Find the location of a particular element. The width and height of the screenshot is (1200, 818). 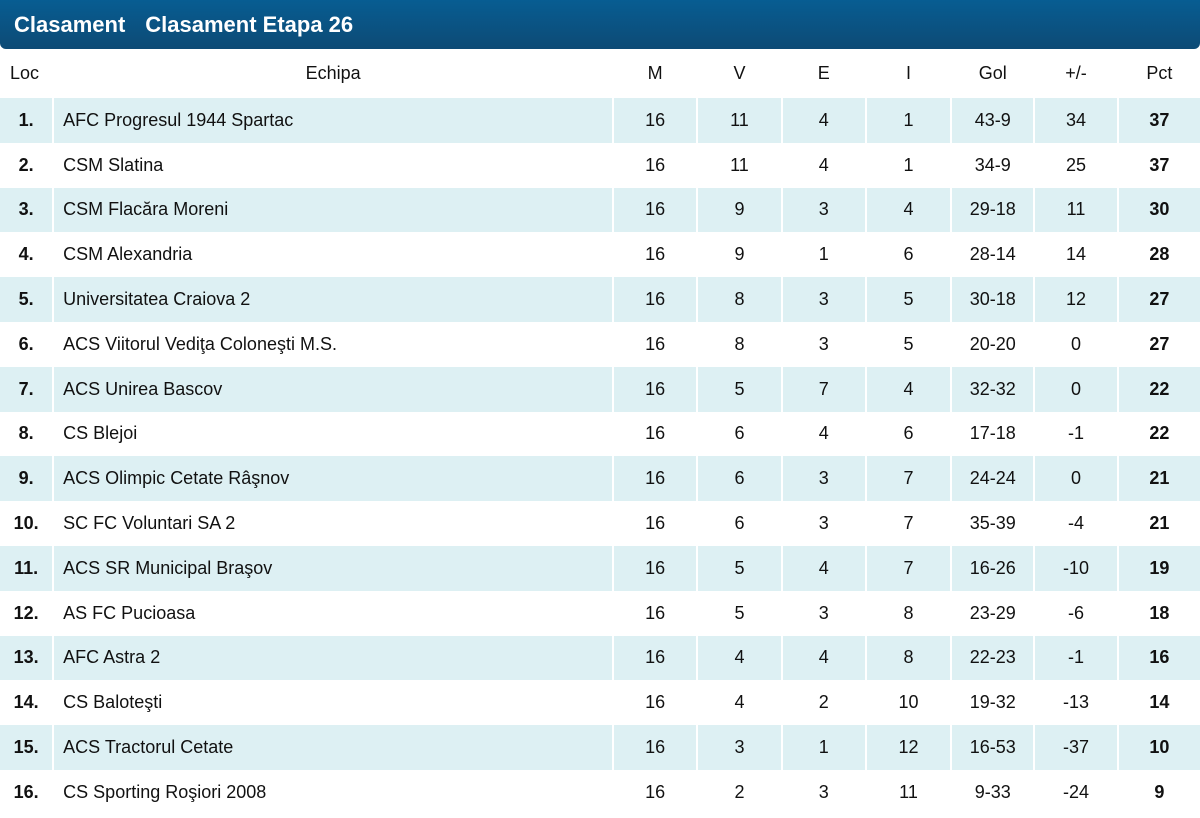

cell-points: 9 is located at coordinates (1159, 791).